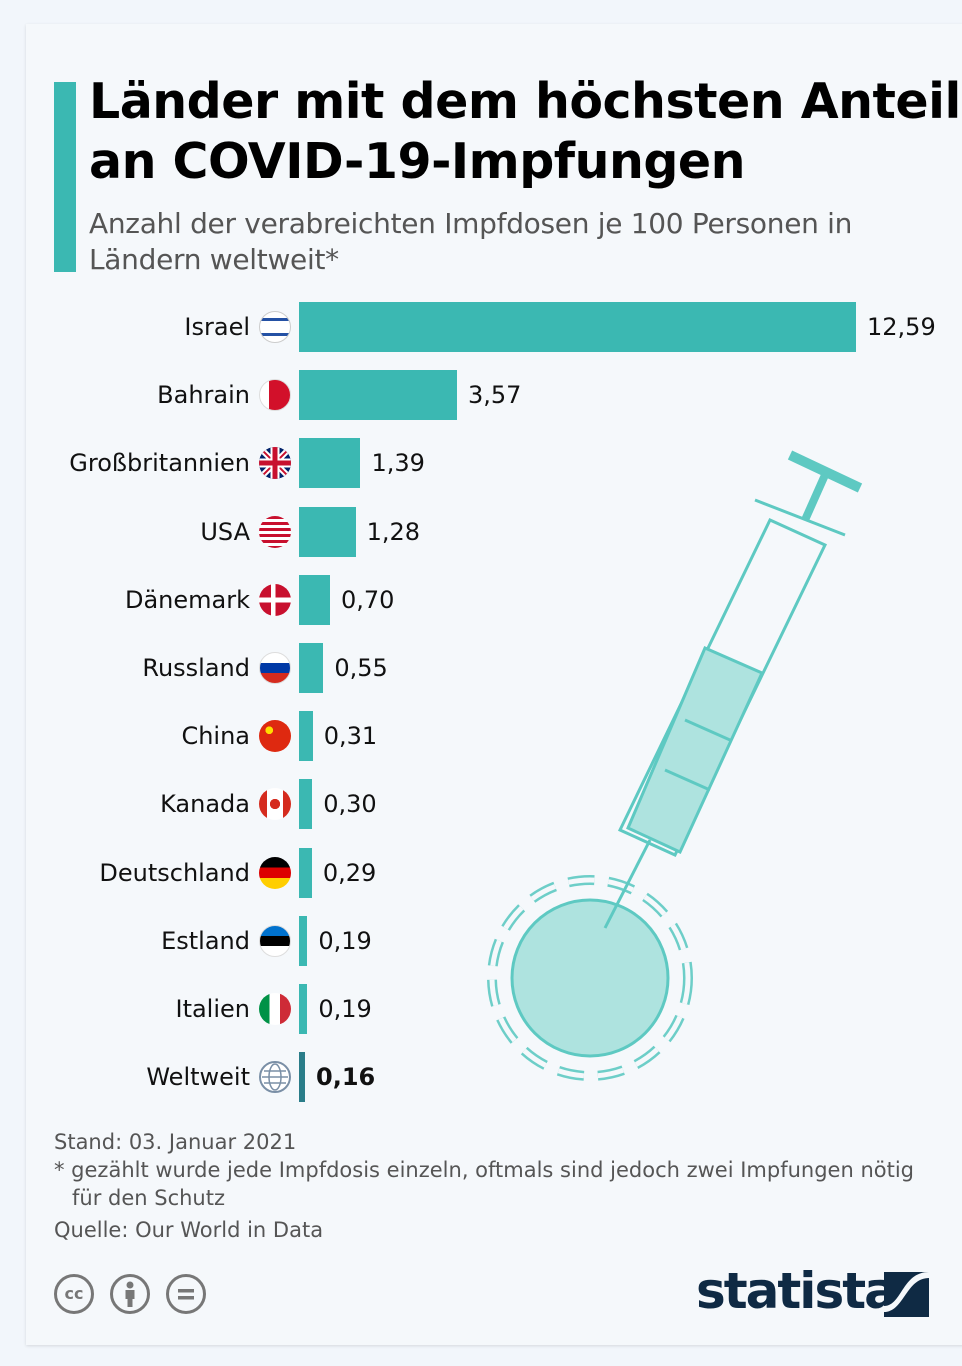 Image resolution: width=962 pixels, height=1366 pixels. What do you see at coordinates (275, 1009) in the screenshot?
I see `italy-flag-icon` at bounding box center [275, 1009].